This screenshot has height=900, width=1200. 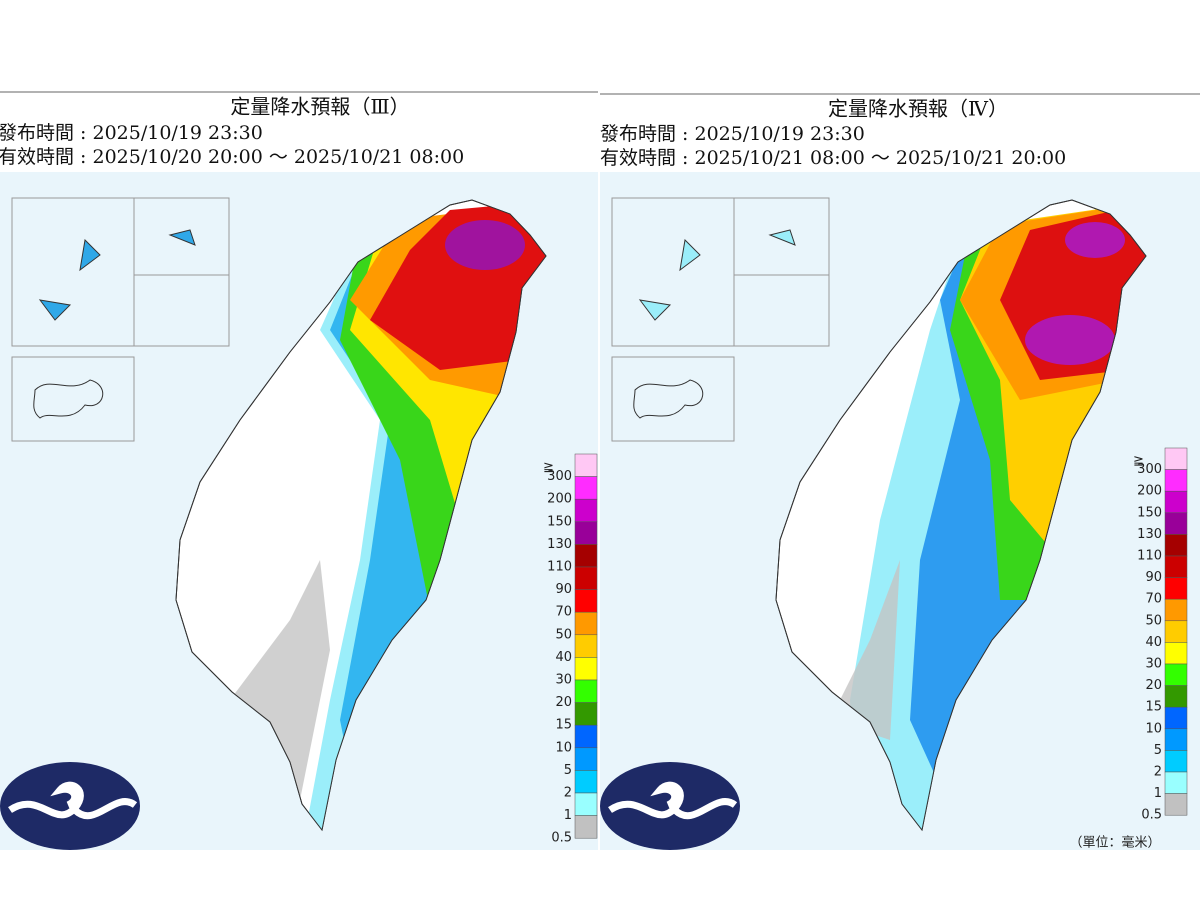 What do you see at coordinates (319, 107) in the screenshot?
I see `title: 定量降水預報（Ⅲ）` at bounding box center [319, 107].